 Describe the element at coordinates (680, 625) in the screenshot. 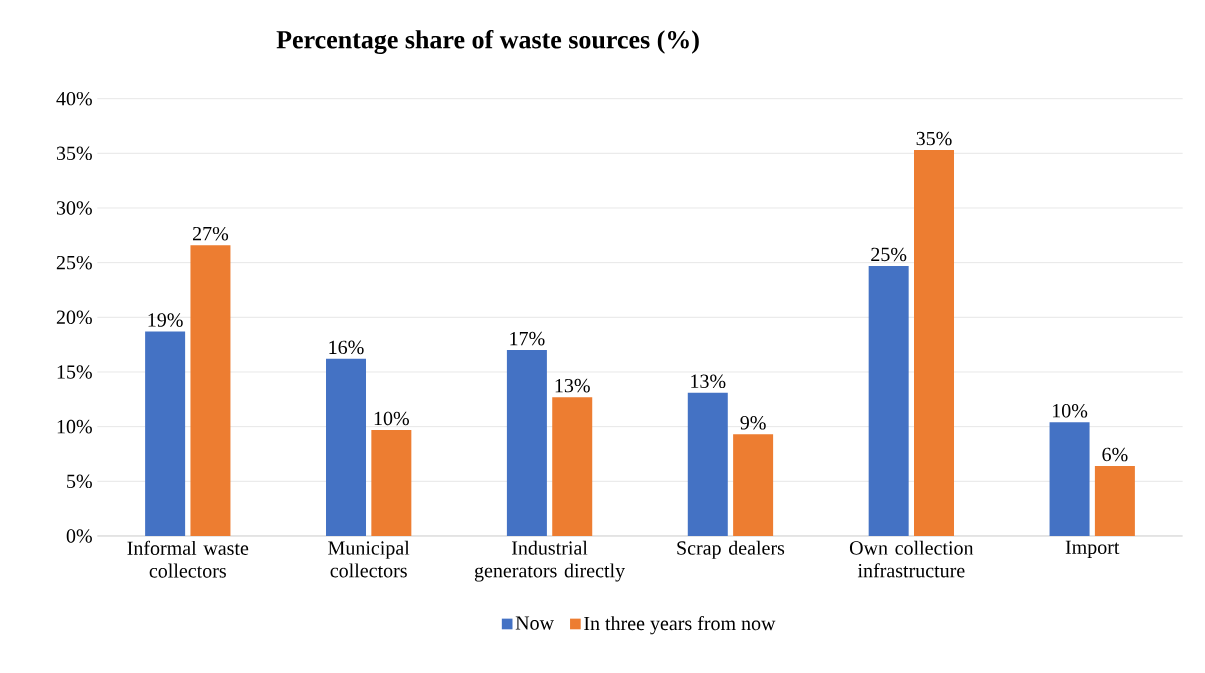

I see `legend-label: In three years from now` at that location.